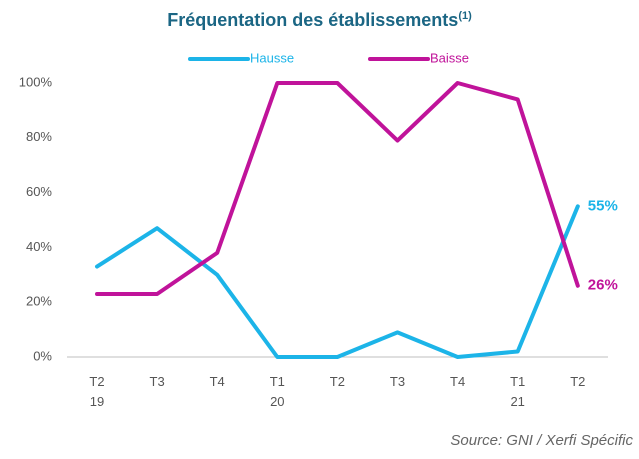  I want to click on x-tick-label: T1 21, so click(518, 391).